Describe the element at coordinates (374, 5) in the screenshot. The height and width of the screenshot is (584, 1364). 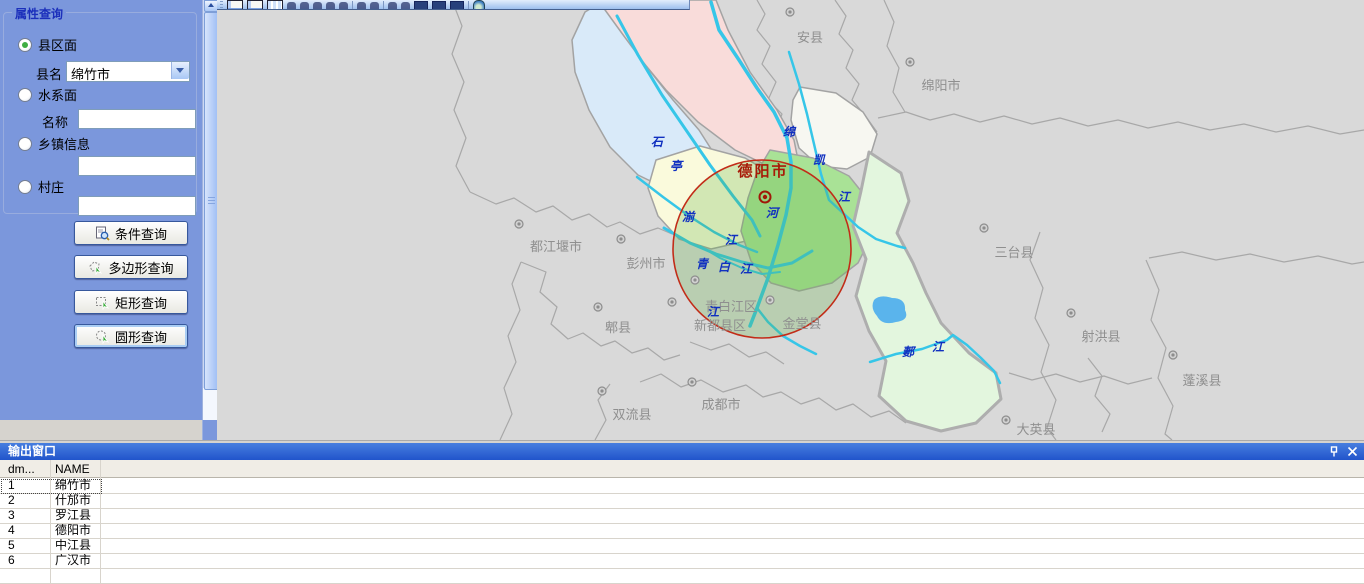
I see `next-view-icon` at that location.